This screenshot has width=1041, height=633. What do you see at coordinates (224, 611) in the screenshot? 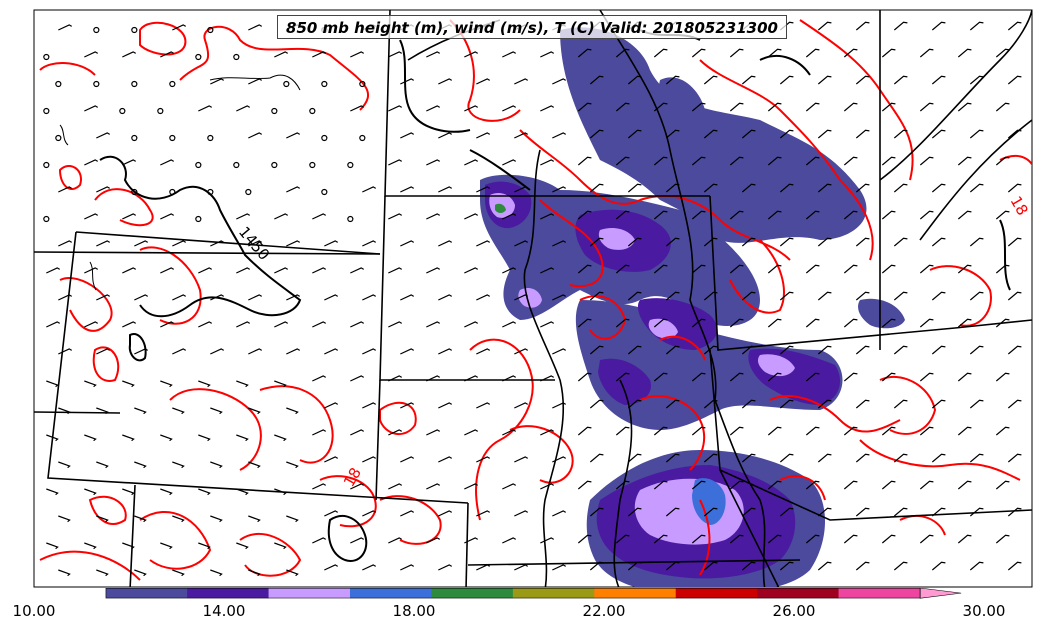
I see `colorbar-tick-label: 14.00` at bounding box center [224, 611].